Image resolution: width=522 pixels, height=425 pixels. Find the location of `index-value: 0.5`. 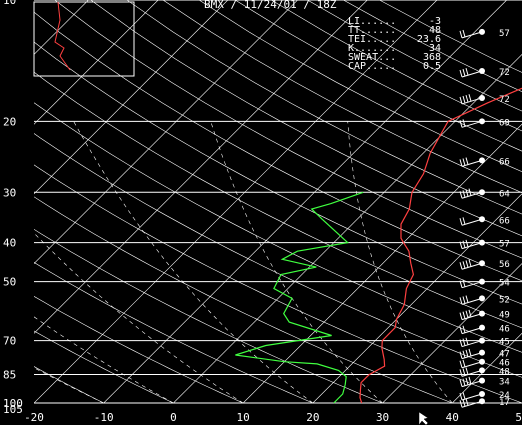

index-value: 0.5 is located at coordinates (432, 66).